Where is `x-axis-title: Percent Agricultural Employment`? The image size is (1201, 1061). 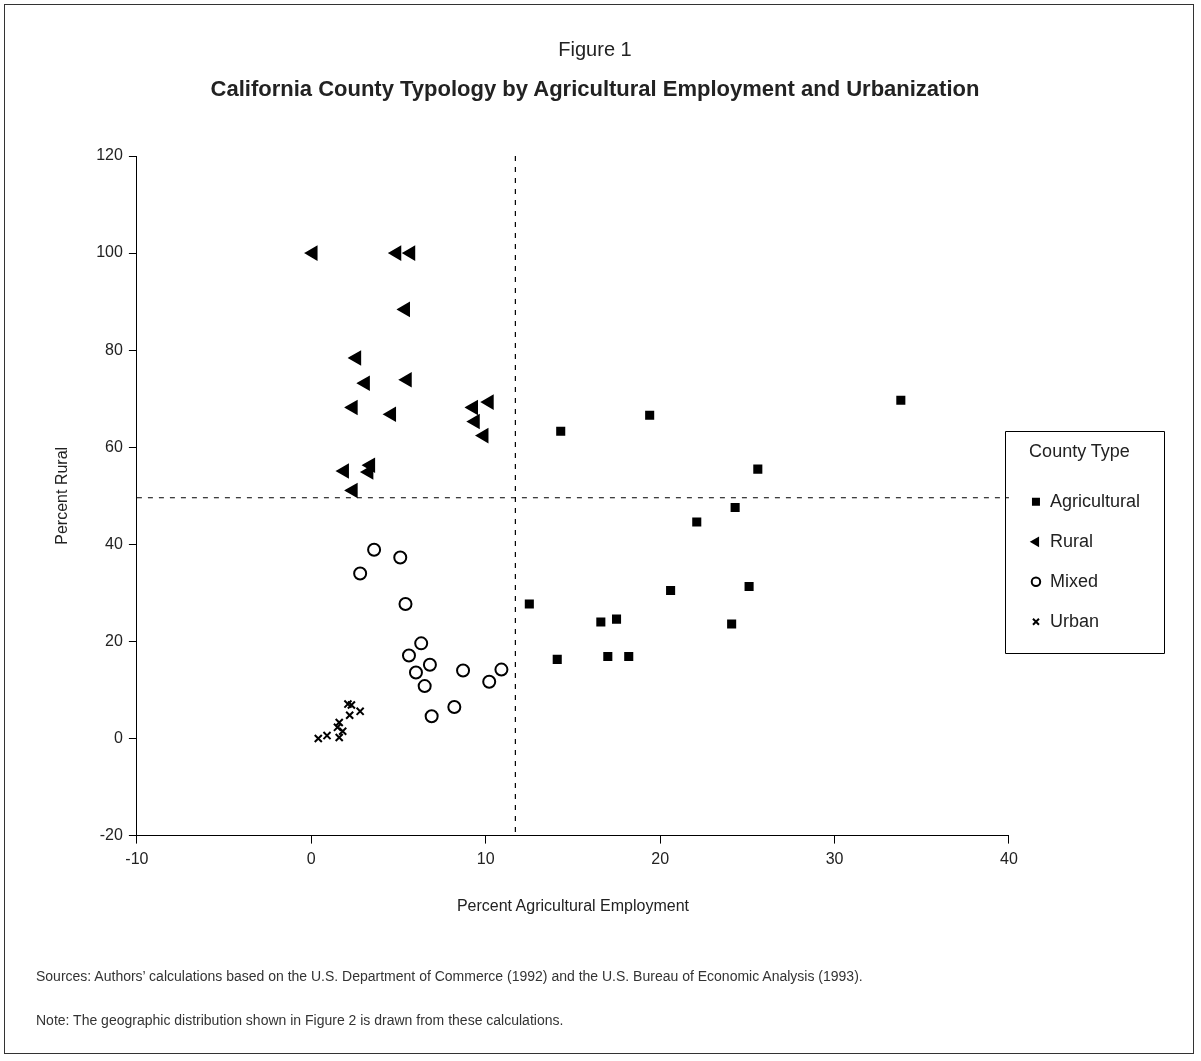 x-axis-title: Percent Agricultural Employment is located at coordinates (573, 905).